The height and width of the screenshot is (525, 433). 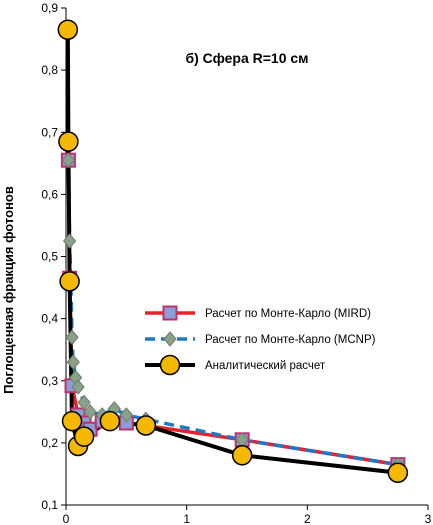 I want to click on legend-label-3: Аналитический расчет, so click(x=265, y=366).